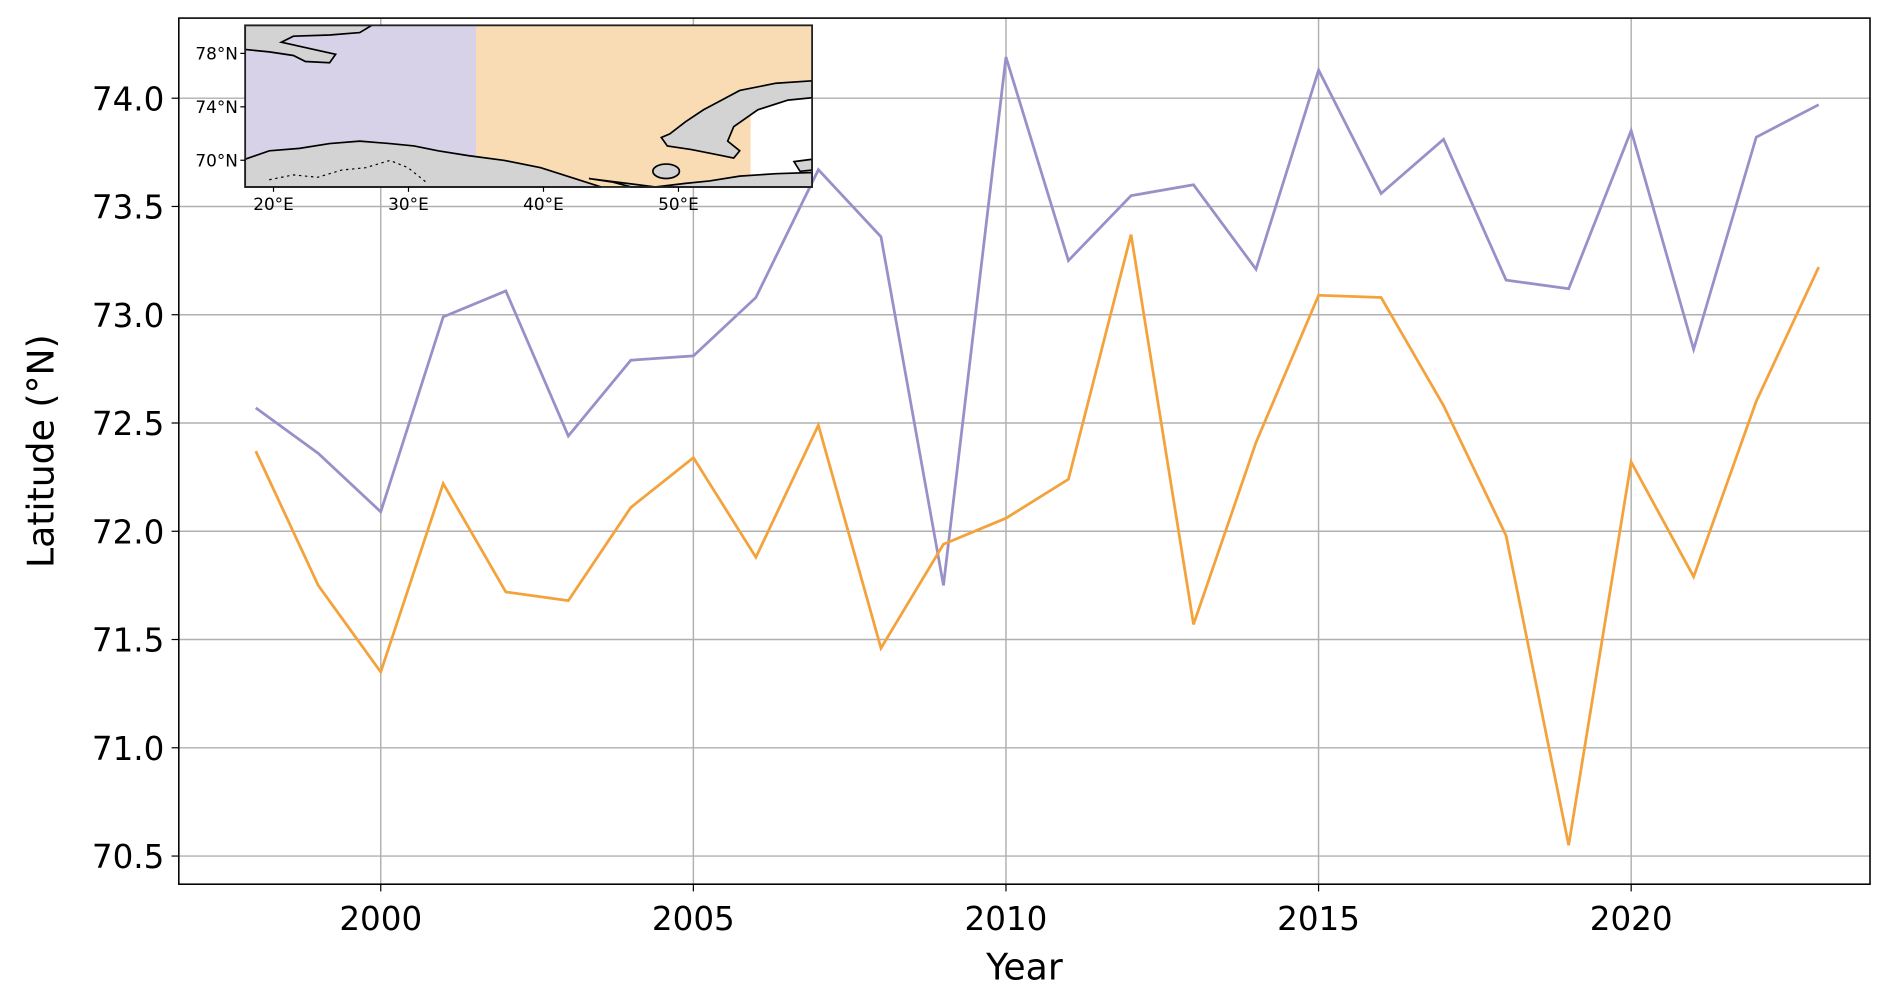 The width and height of the screenshot is (1892, 1000). What do you see at coordinates (309, 44) in the screenshot?
I see `svalbard` at bounding box center [309, 44].